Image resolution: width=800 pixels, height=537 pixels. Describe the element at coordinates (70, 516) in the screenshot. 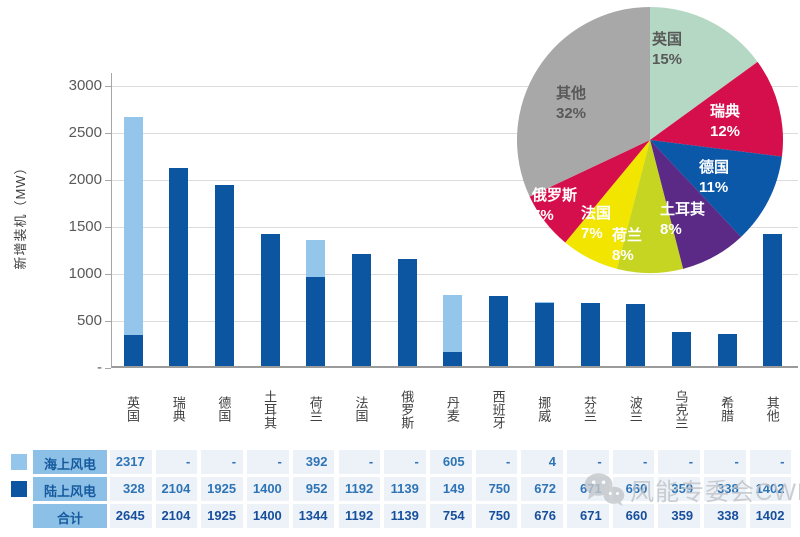

I see `table-row-label: 合计` at that location.